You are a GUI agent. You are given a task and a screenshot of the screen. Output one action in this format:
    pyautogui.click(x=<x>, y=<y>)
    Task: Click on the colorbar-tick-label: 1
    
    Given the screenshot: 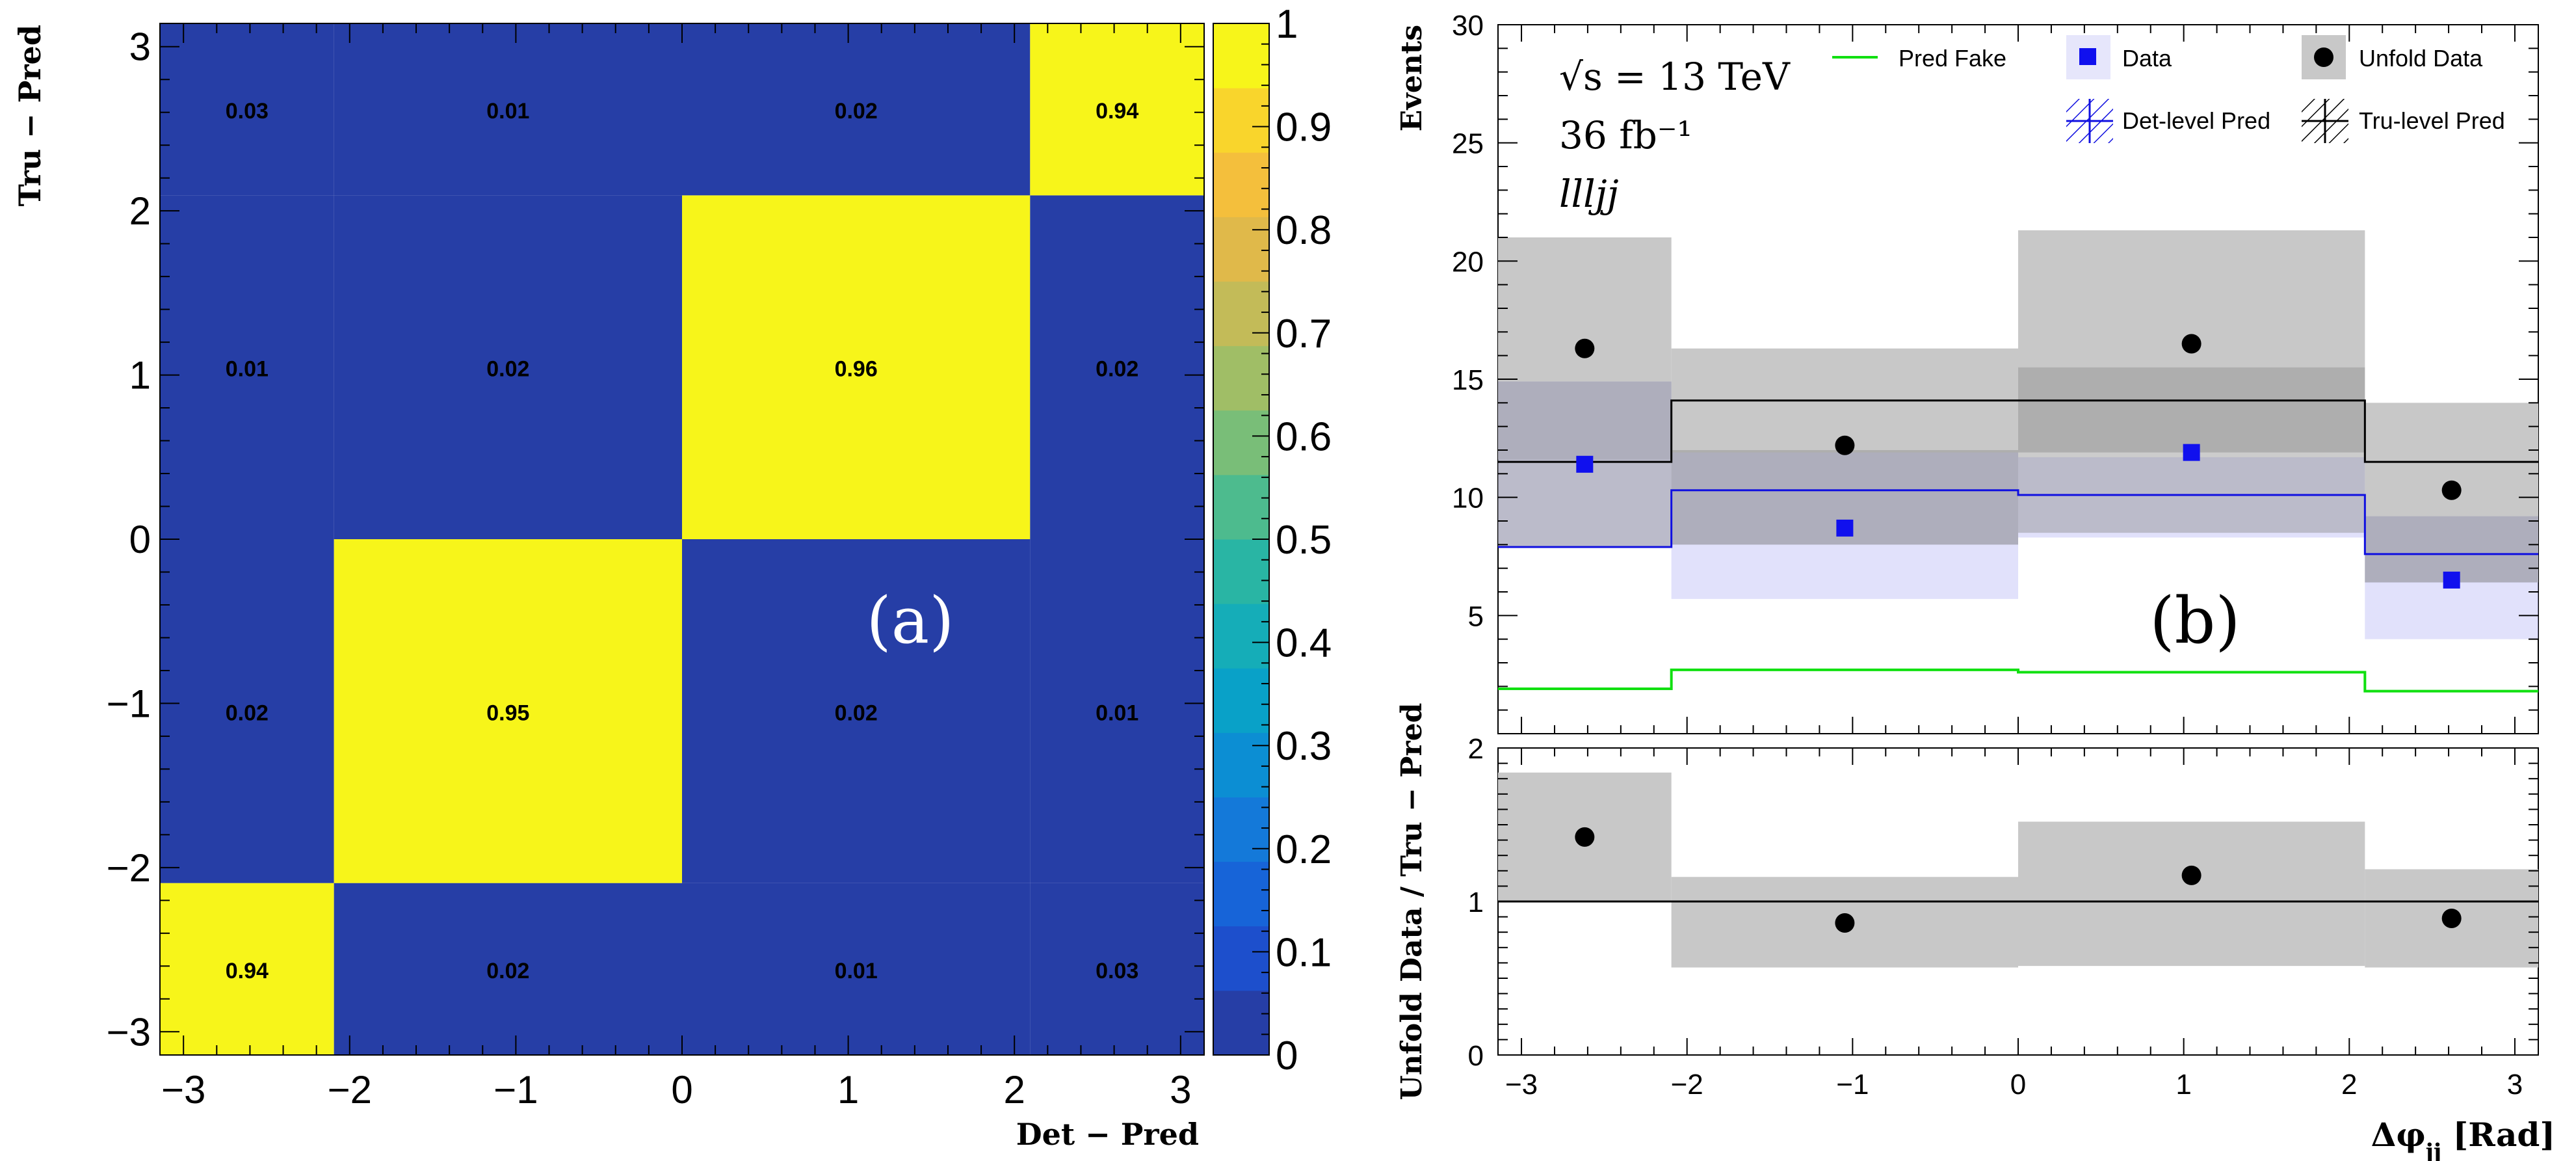 What is the action you would take?
    pyautogui.click(x=1287, y=24)
    